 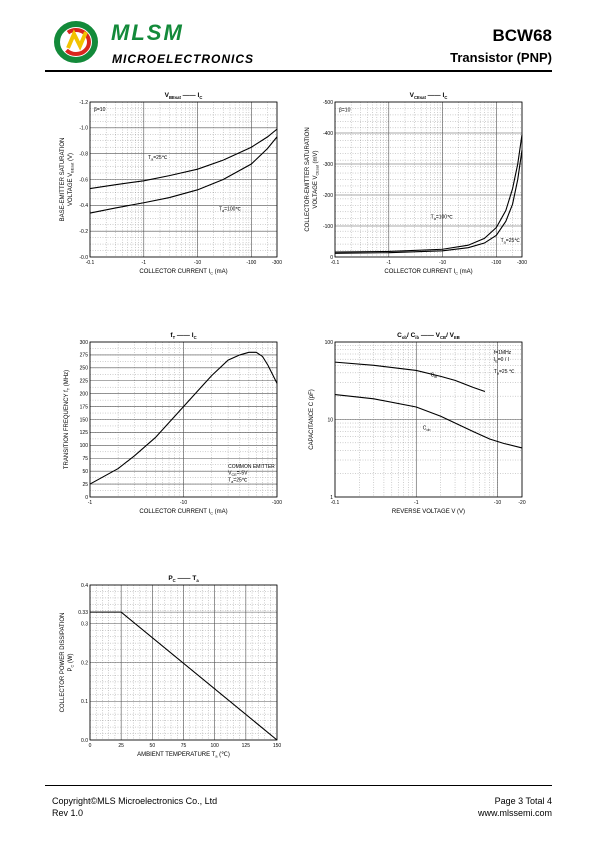 What do you see at coordinates (183, 579) in the screenshot?
I see `chart-title: PC —— Ta` at bounding box center [183, 579].